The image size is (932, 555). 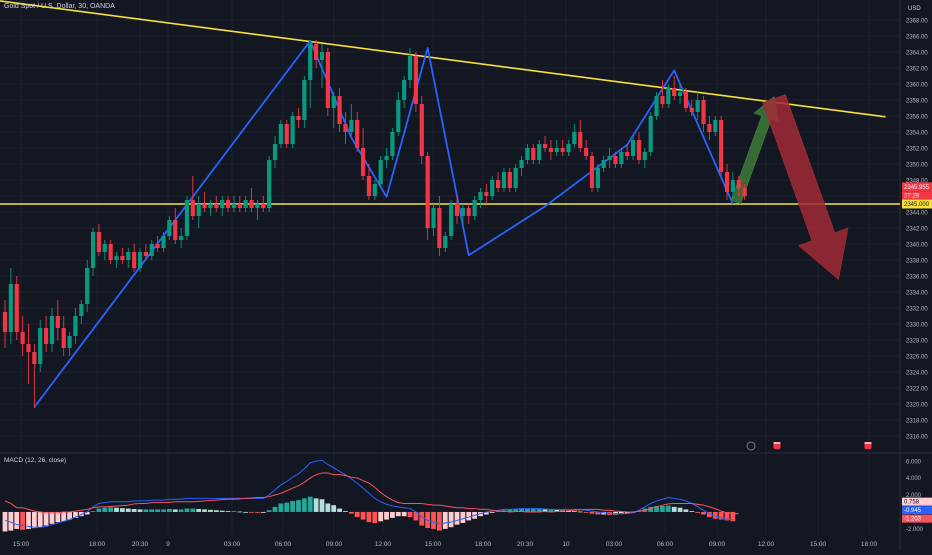 I want to click on calendar-icon-header, so click(x=868, y=443).